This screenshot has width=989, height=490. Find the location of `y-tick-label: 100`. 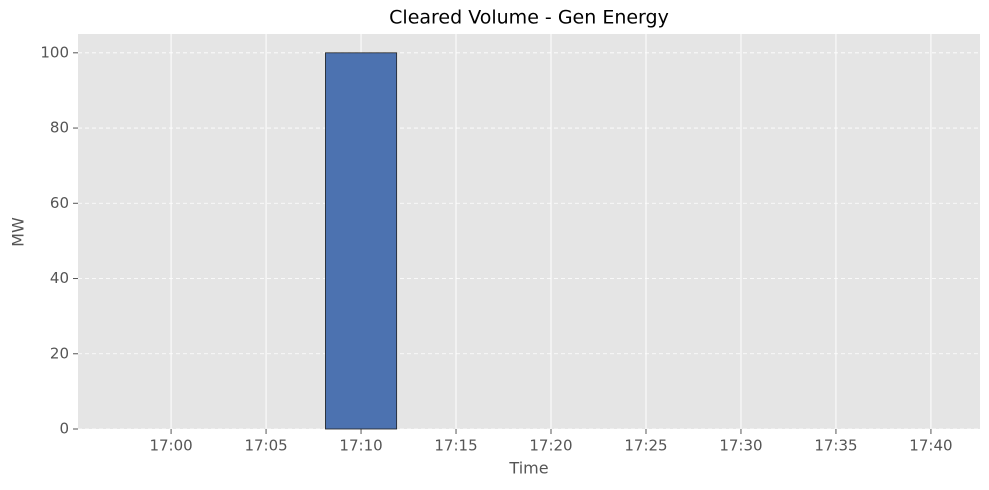

y-tick-label: 100 is located at coordinates (54, 52).